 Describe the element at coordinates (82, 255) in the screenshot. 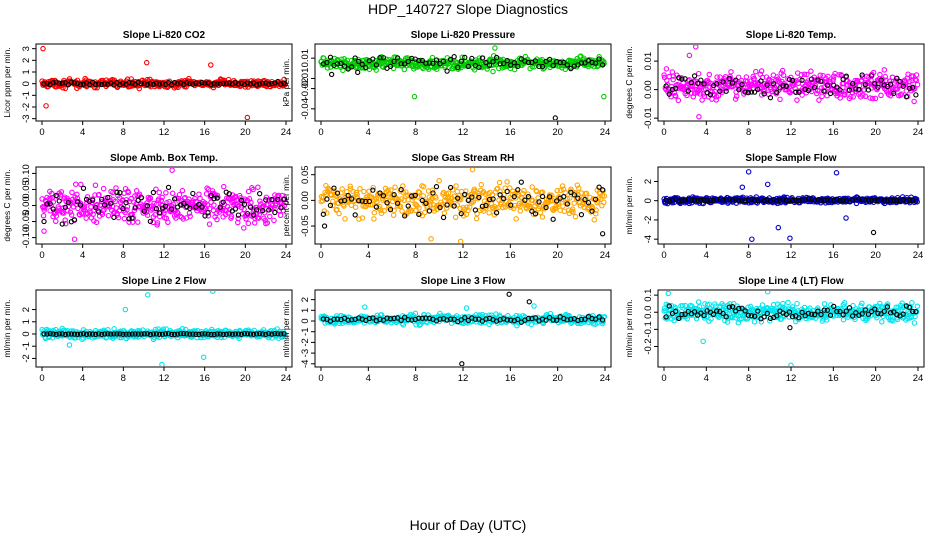

I see `x-tick-label: 4` at that location.